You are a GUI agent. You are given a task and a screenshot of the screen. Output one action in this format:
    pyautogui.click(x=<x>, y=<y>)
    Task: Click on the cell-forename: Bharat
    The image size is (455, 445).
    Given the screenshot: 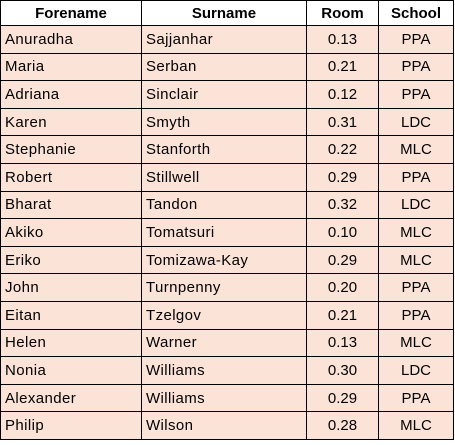 What is the action you would take?
    pyautogui.click(x=71, y=205)
    